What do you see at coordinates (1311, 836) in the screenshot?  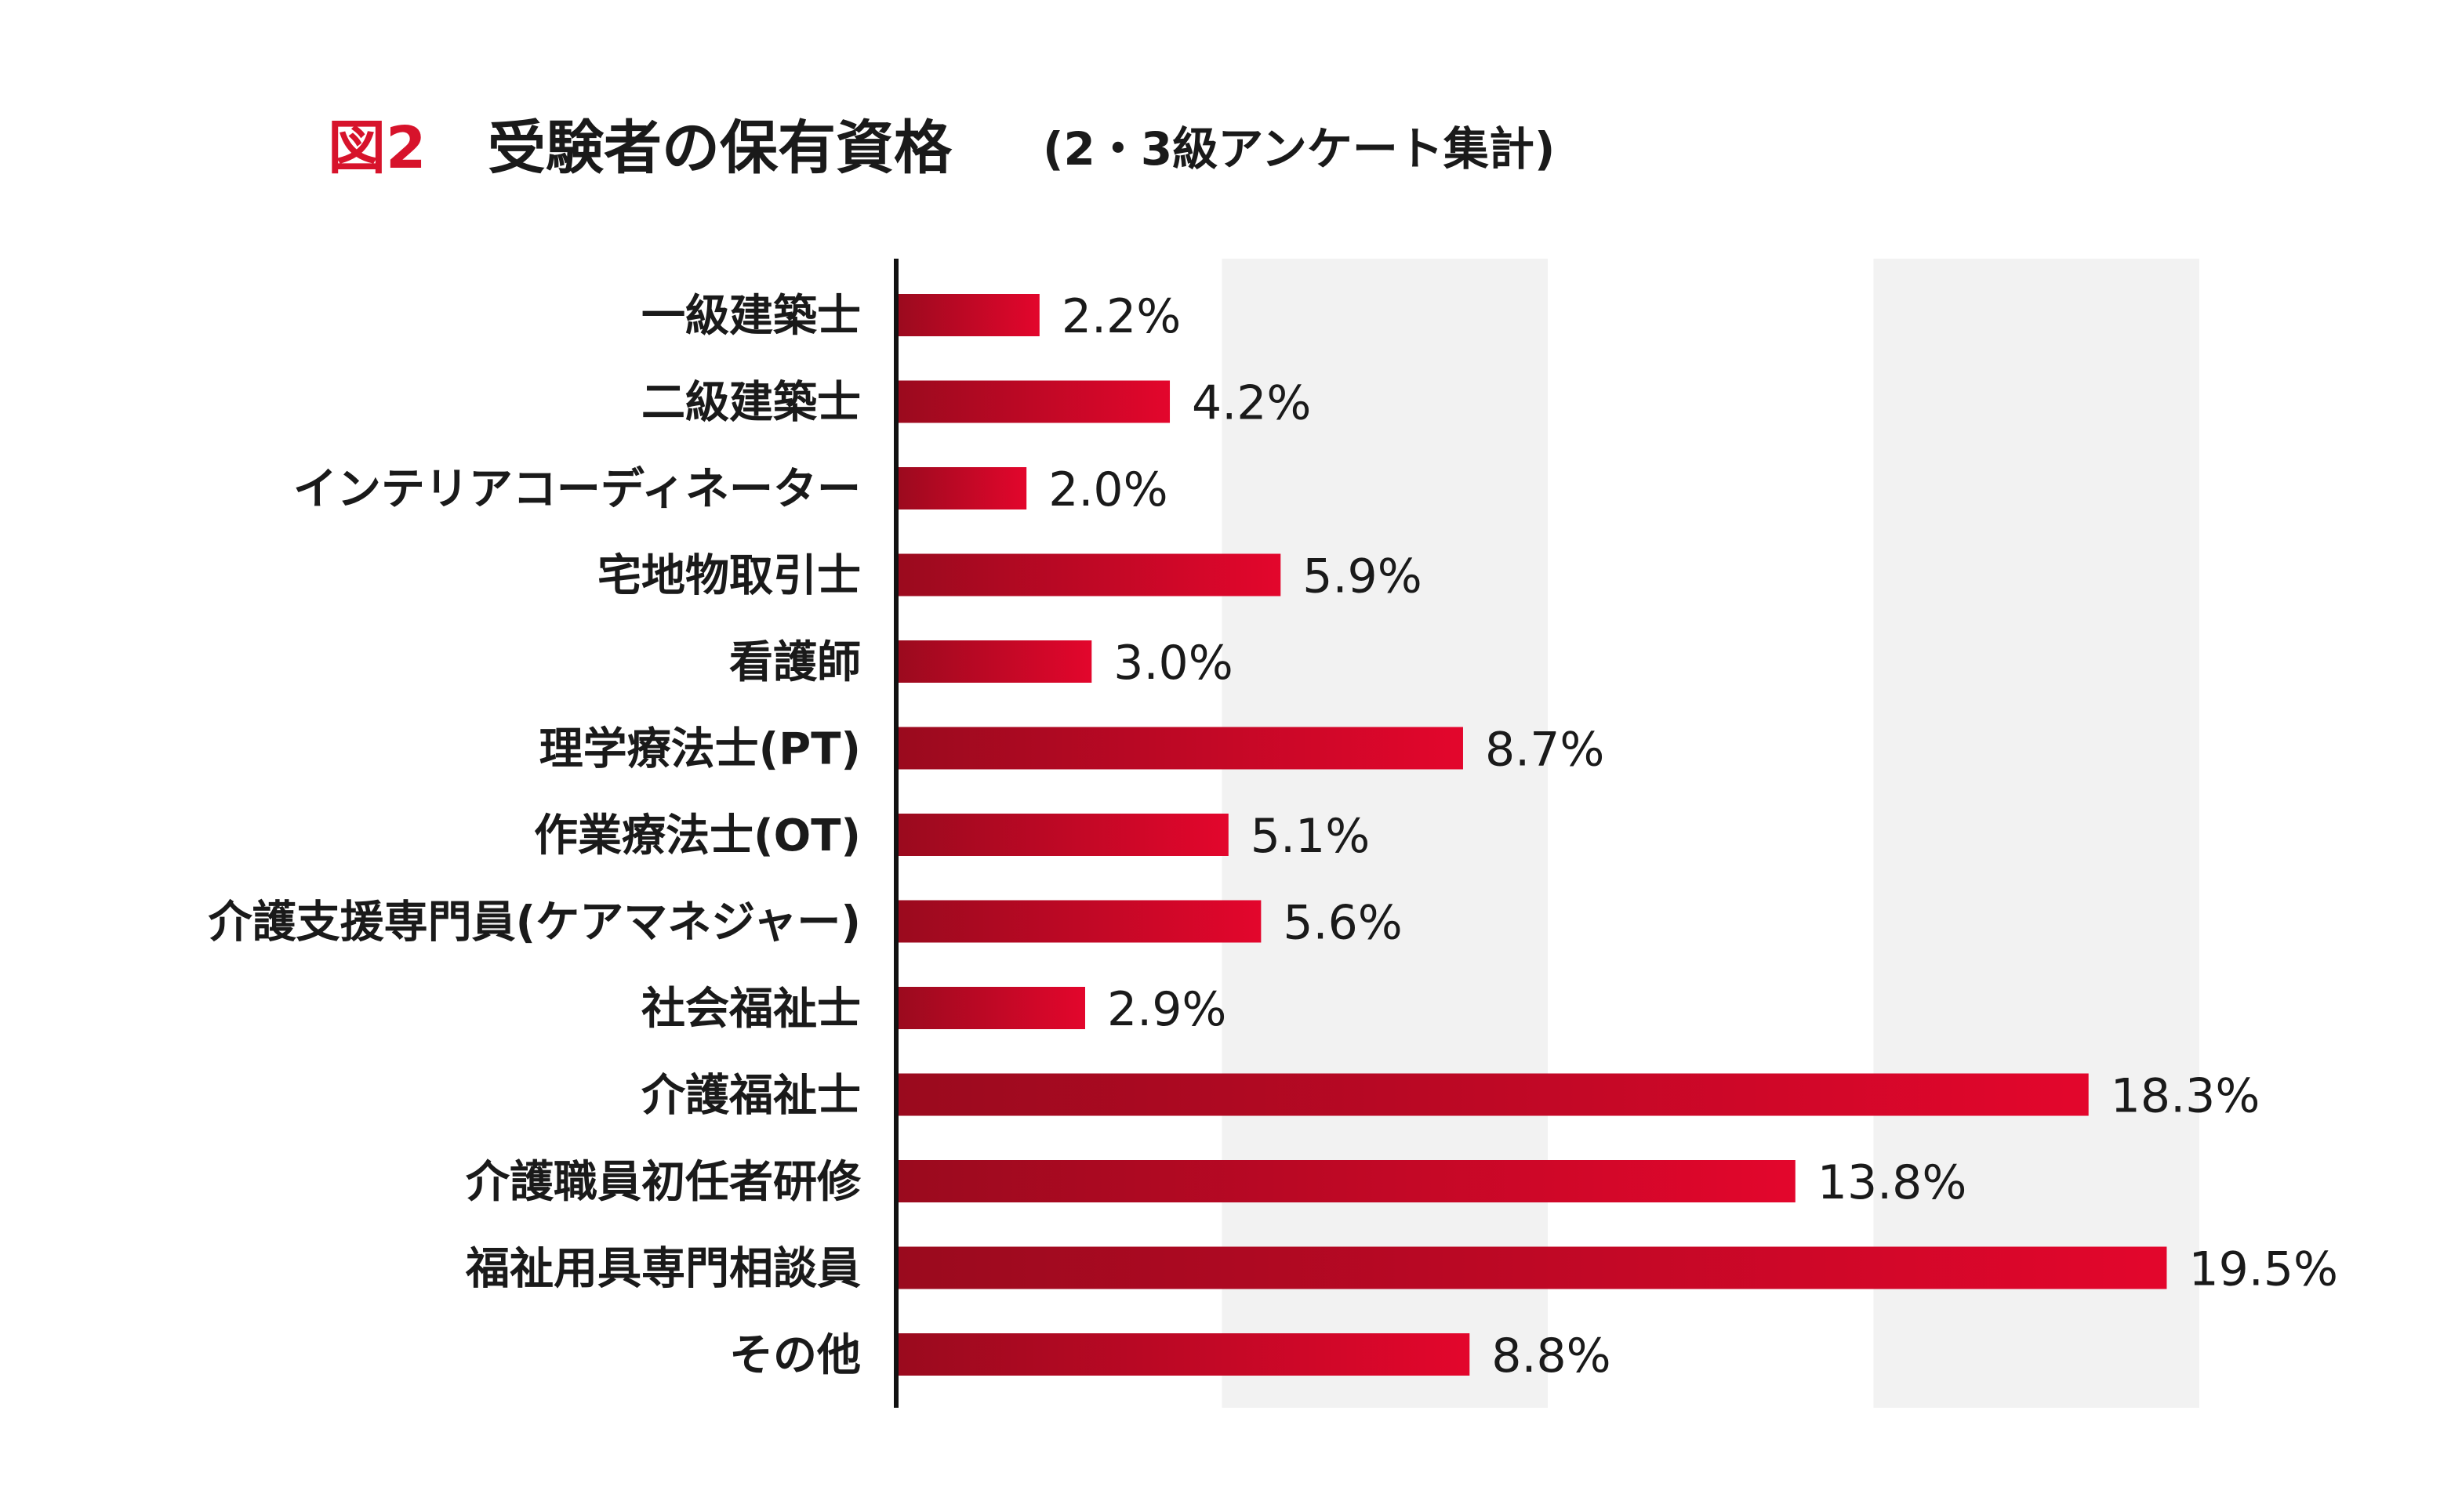 I see `value-label: 5.1%` at bounding box center [1311, 836].